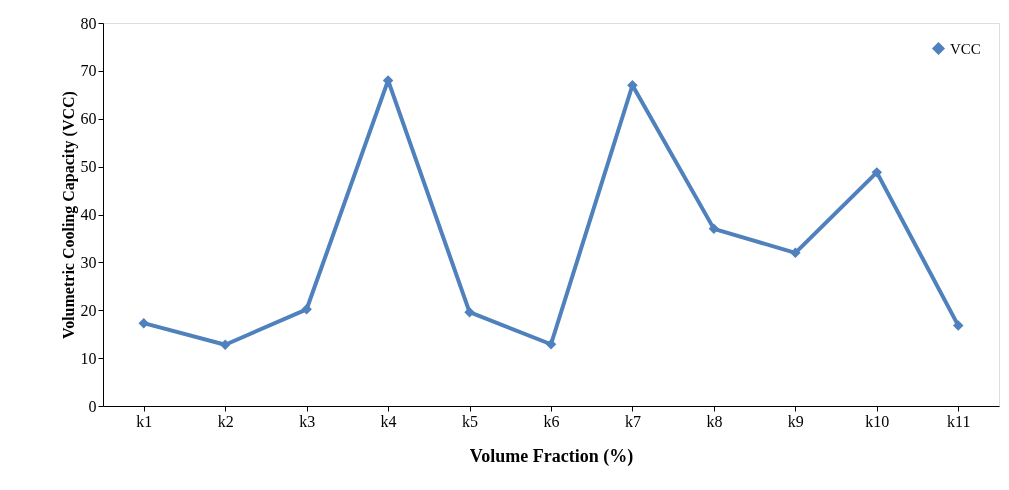  I want to click on x-tick-label: k5, so click(470, 421).